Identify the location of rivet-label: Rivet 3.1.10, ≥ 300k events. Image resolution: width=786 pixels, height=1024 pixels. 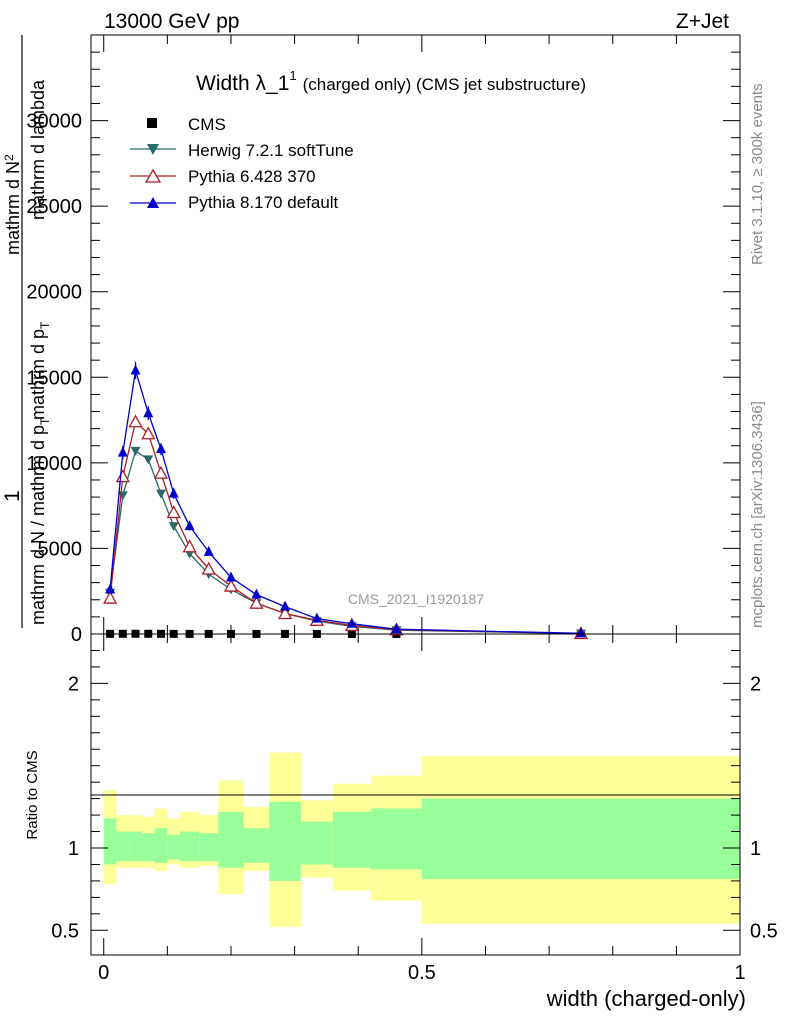
(757, 174).